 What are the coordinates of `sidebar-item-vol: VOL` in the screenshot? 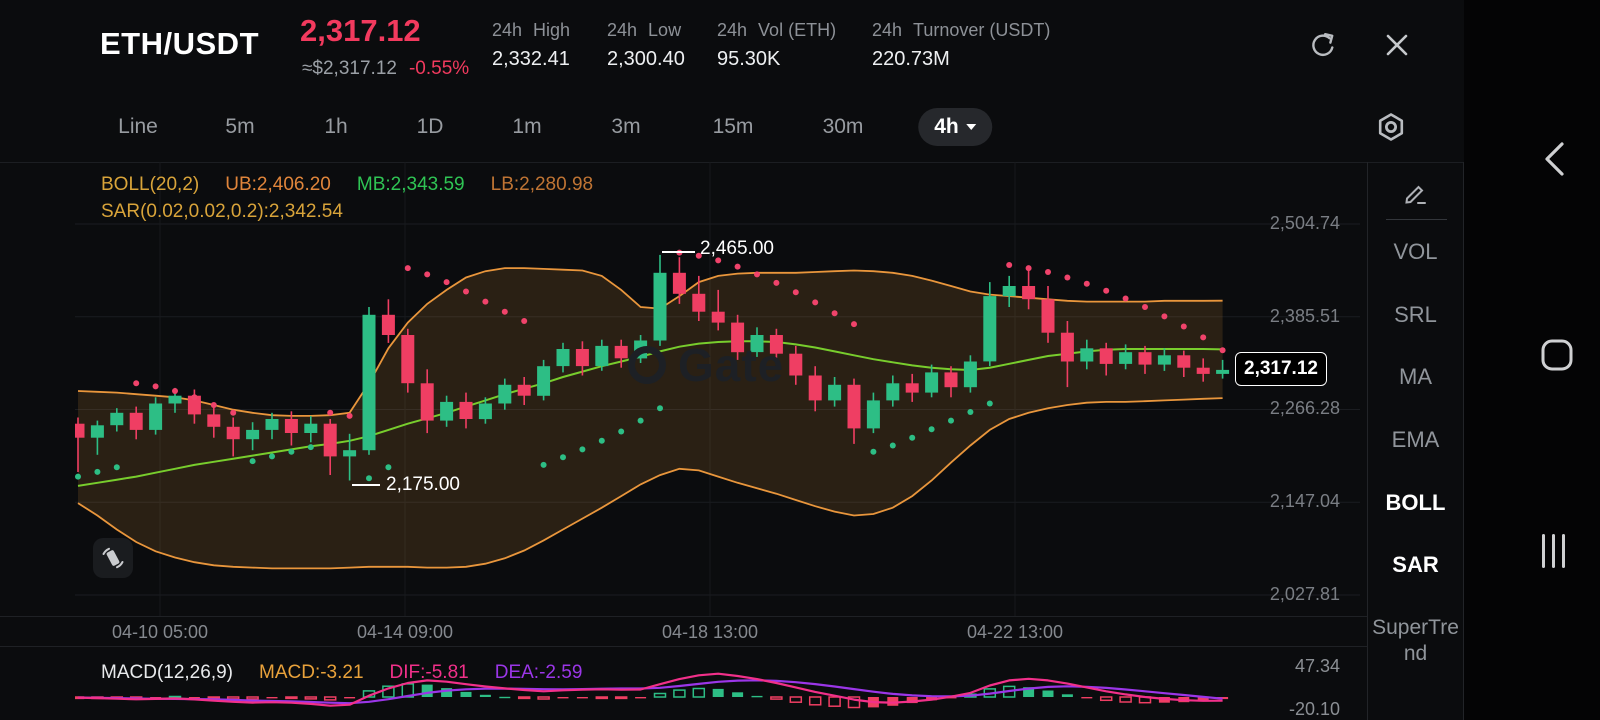 It's located at (1415, 251).